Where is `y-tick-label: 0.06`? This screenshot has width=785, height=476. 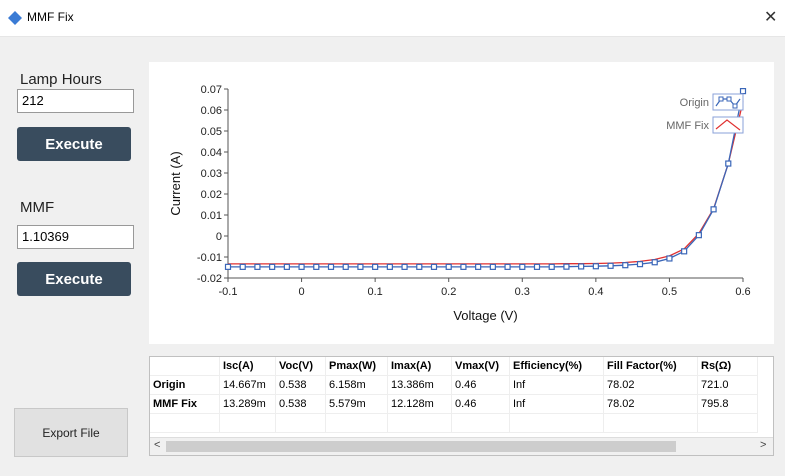 y-tick-label: 0.06 is located at coordinates (211, 111).